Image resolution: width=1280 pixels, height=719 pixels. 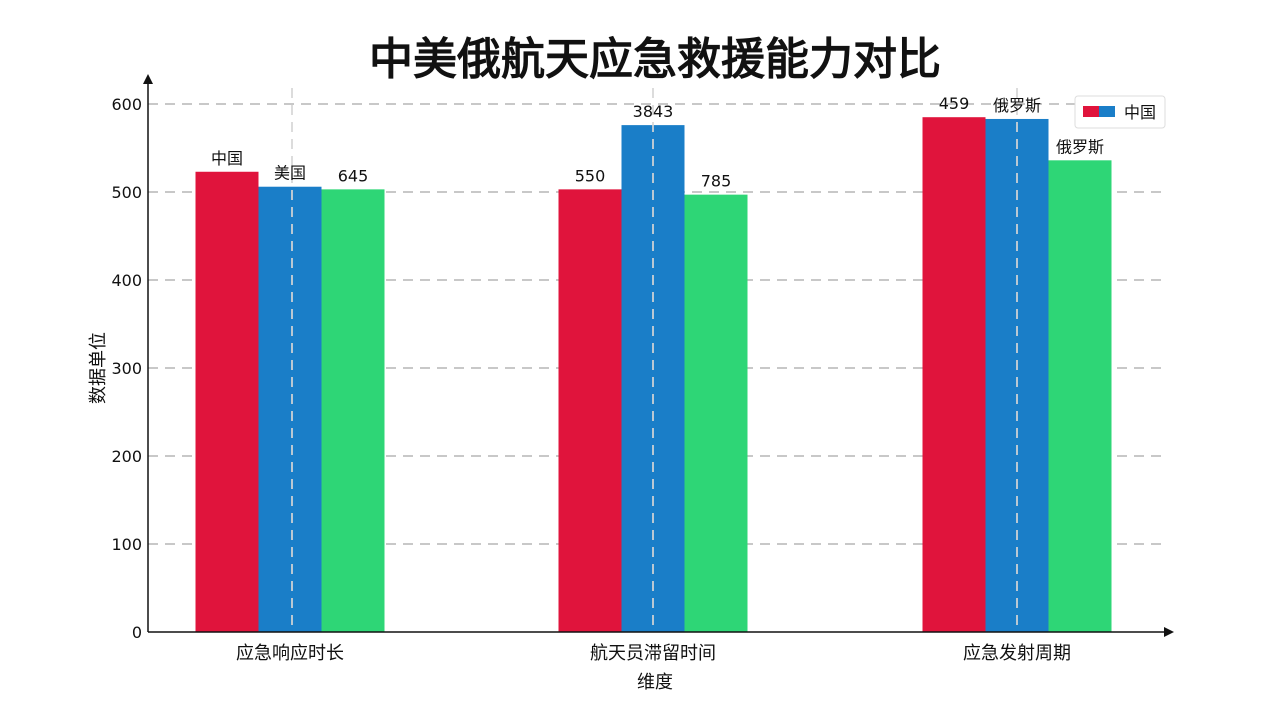 I want to click on data-label-0-2: 645, so click(x=353, y=175).